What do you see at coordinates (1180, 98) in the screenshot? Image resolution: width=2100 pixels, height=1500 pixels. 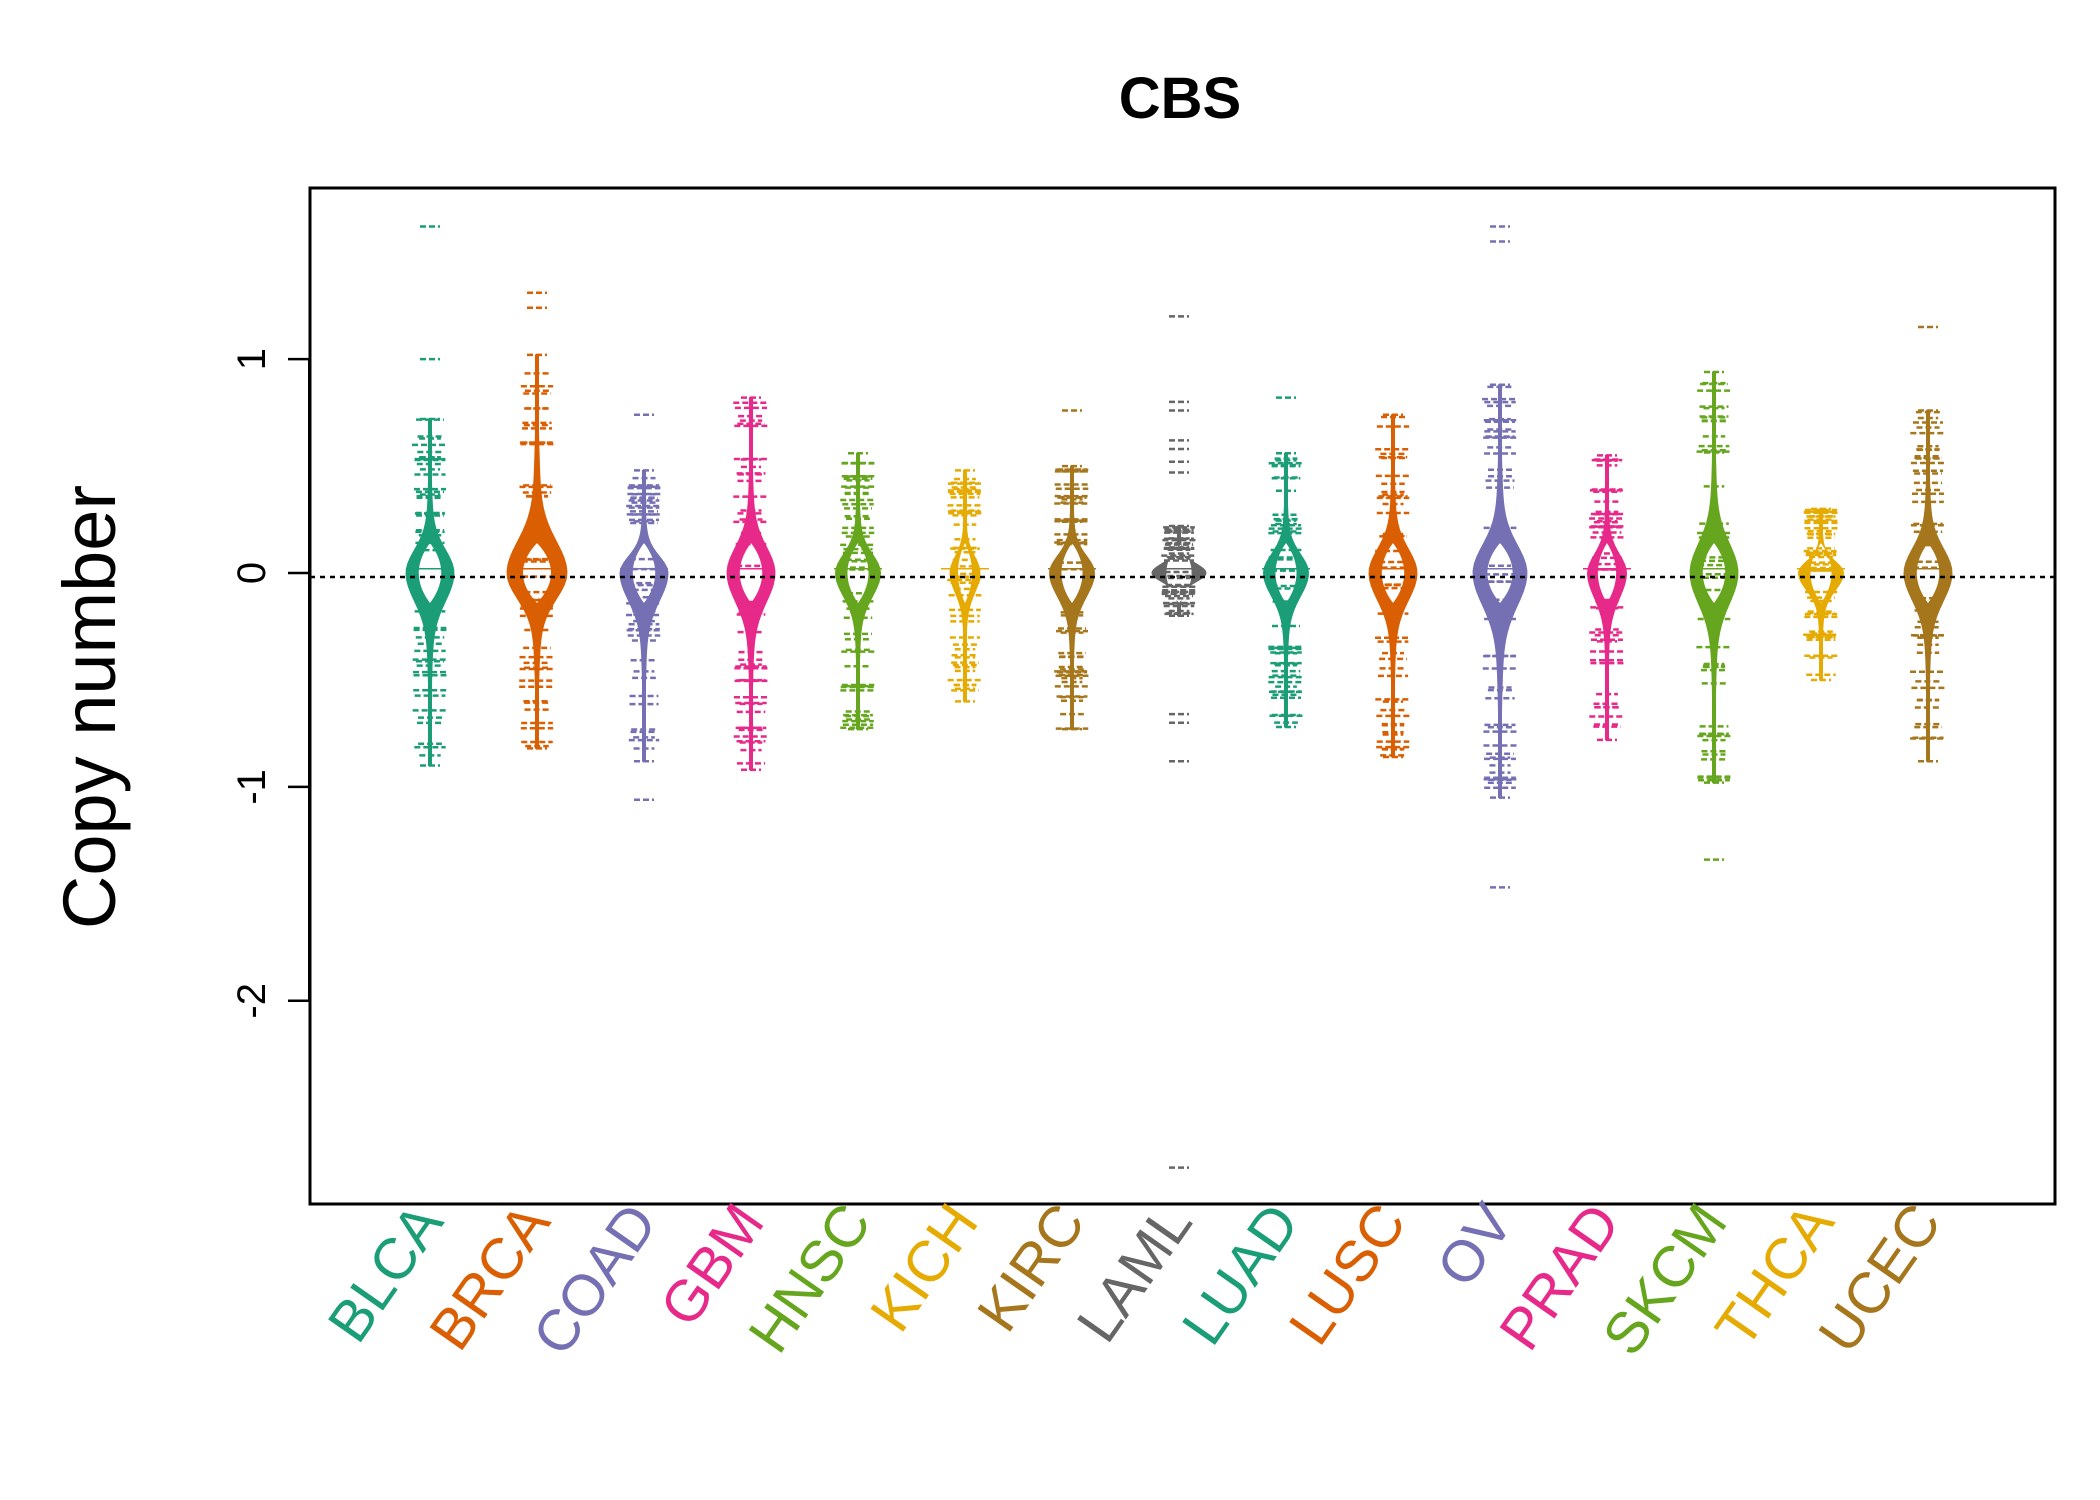 I see `chart-title: CBS` at bounding box center [1180, 98].